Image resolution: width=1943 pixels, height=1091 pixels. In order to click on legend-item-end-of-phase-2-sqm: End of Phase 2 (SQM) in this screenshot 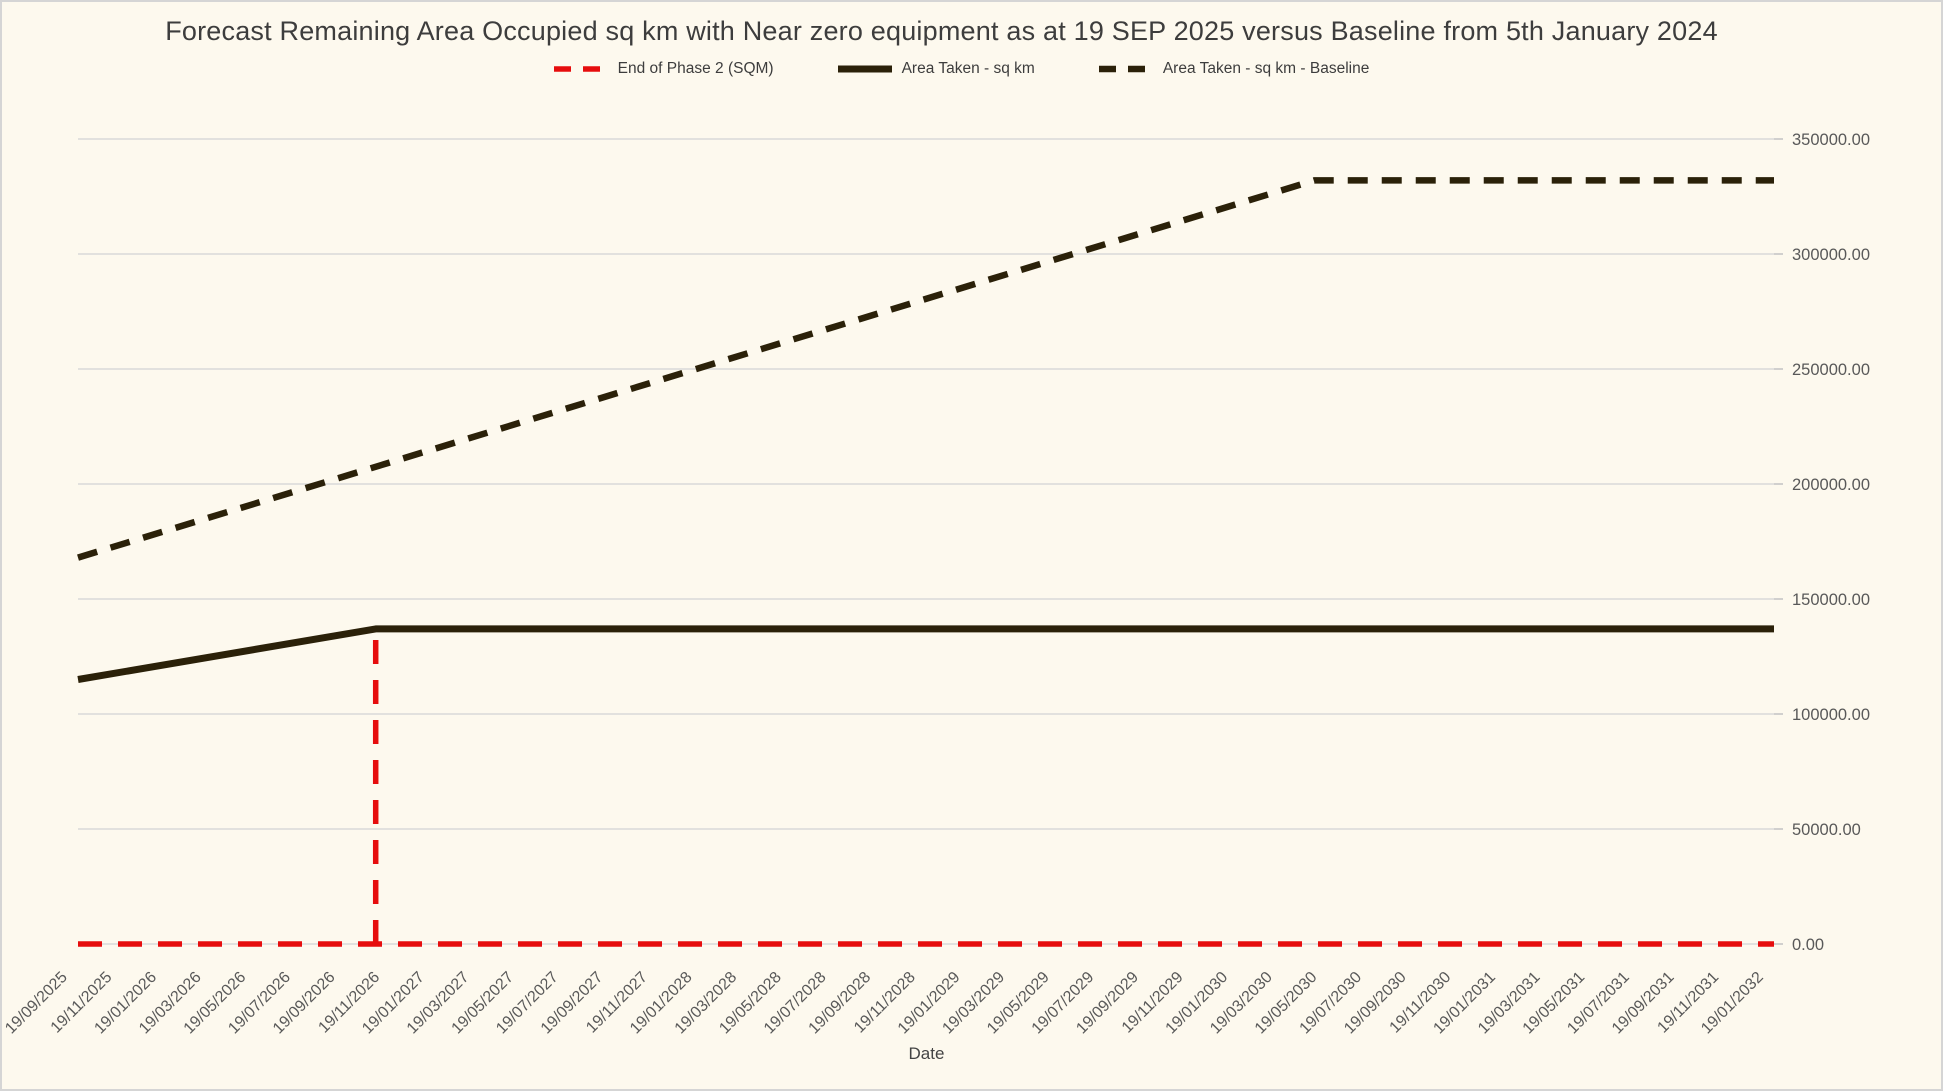, I will do `click(663, 69)`.